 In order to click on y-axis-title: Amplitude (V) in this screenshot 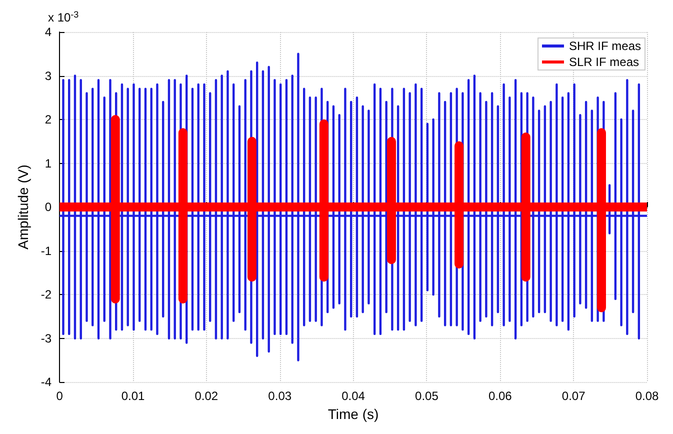, I will do `click(23, 207)`.